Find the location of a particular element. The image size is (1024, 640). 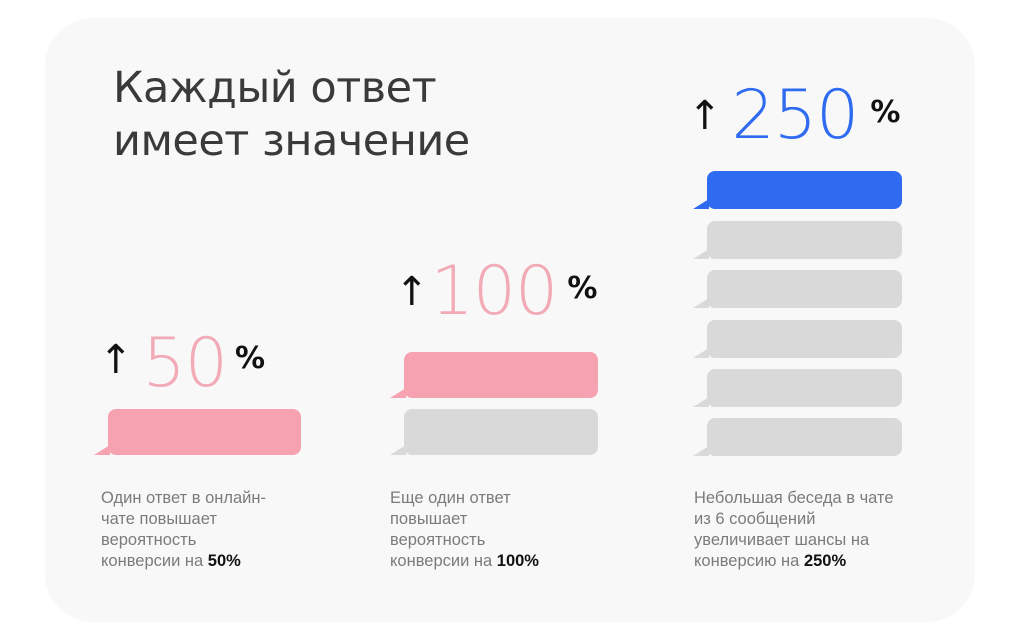

stat-100: ↑ 100 % is located at coordinates (496, 292).